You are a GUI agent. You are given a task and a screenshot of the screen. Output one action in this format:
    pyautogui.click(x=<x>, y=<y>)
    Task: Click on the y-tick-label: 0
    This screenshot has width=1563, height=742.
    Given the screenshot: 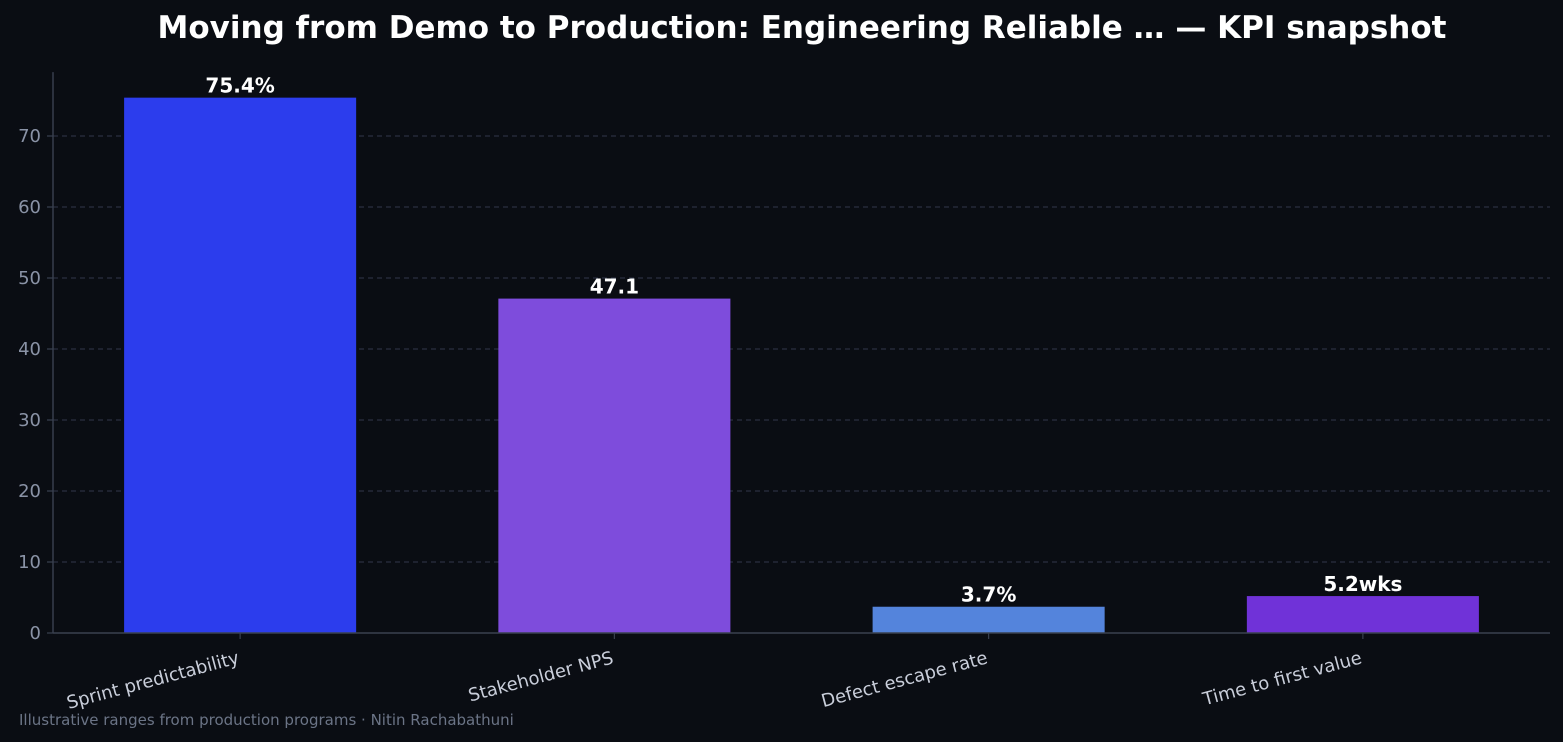 What is the action you would take?
    pyautogui.click(x=35, y=633)
    